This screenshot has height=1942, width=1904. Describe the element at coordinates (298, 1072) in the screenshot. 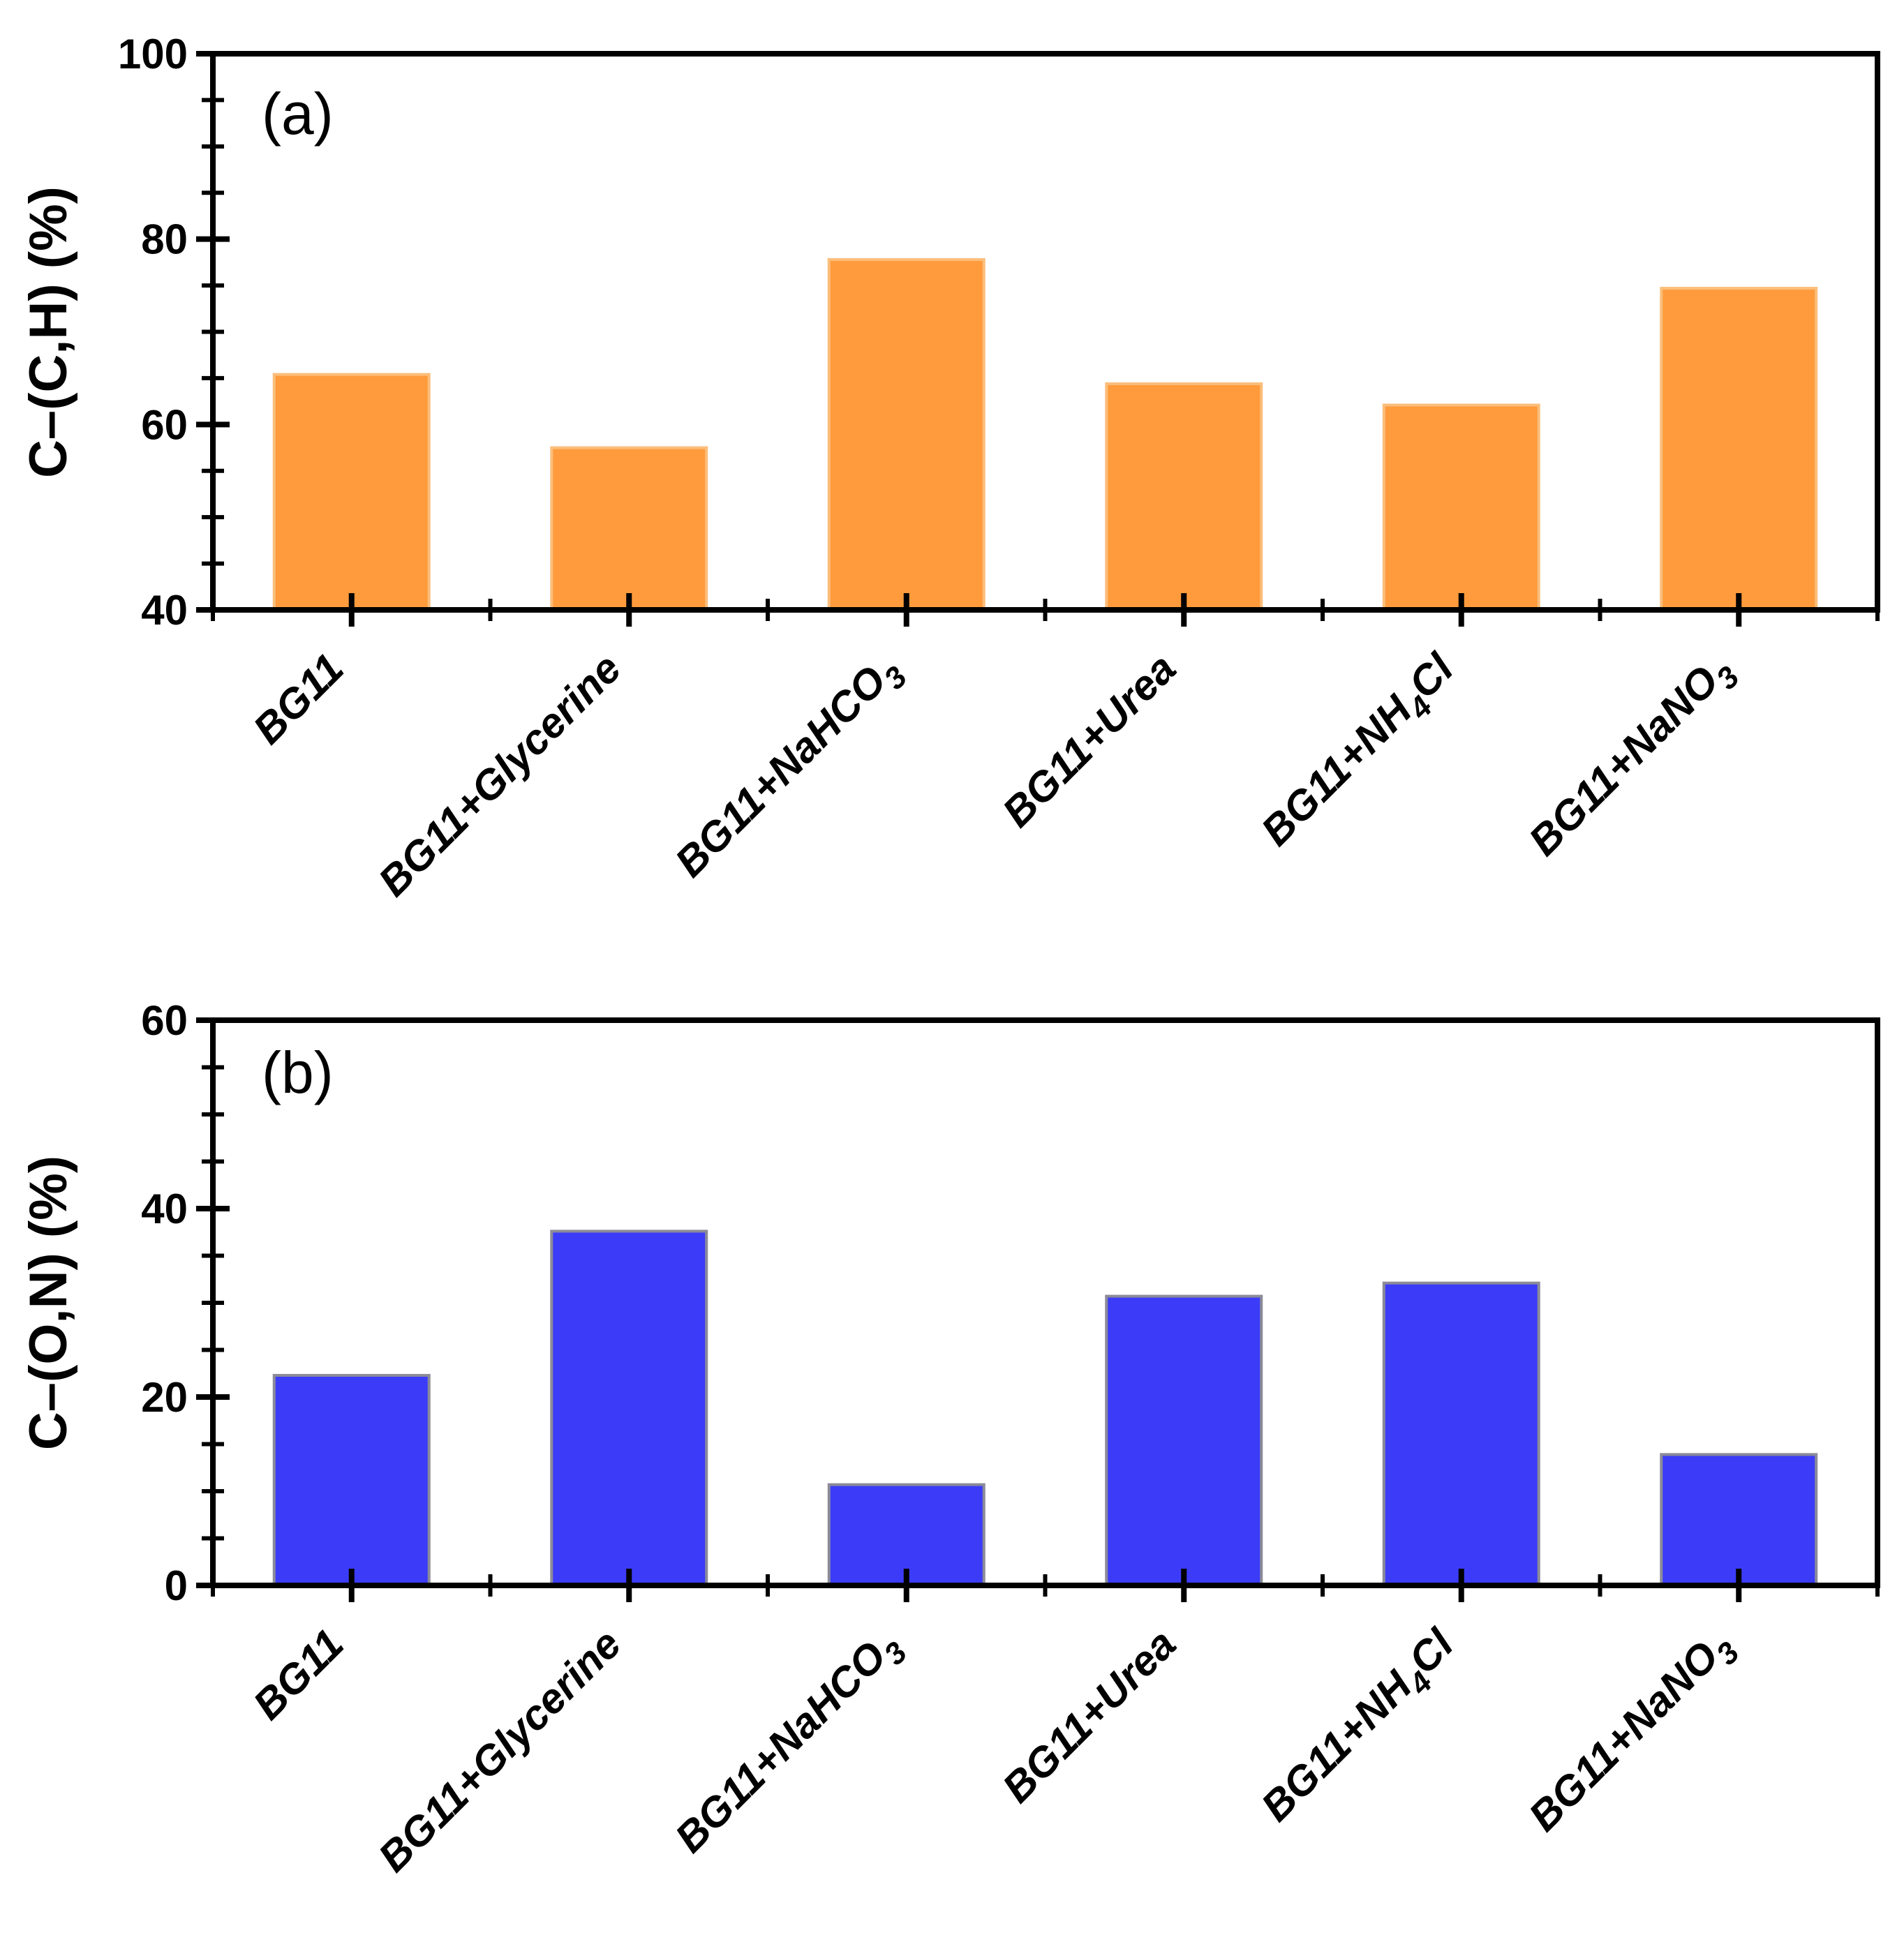

I see `panel-label-b: (b)` at that location.